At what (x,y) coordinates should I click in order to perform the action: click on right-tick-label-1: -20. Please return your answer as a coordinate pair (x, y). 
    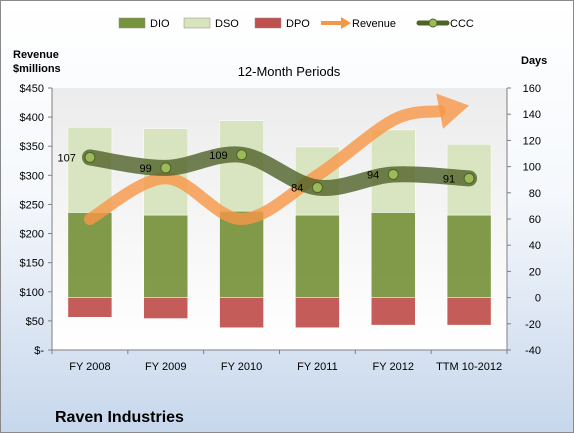
    Looking at the image, I should click on (533, 325).